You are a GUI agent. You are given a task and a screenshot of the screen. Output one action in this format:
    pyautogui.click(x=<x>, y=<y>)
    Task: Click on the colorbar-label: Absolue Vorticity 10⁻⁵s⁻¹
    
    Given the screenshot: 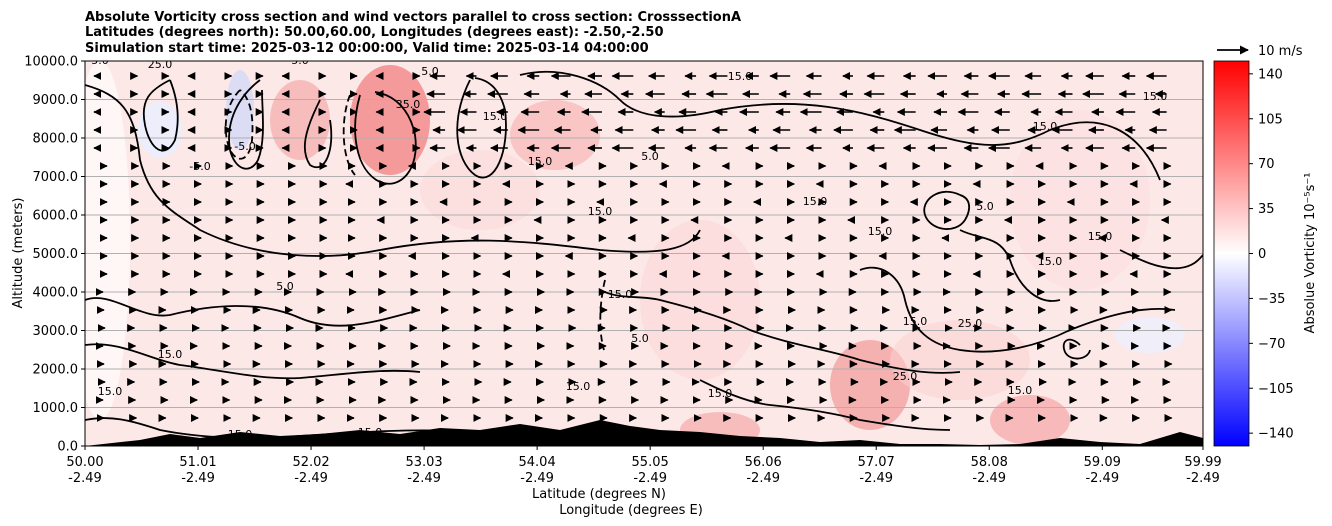 What is the action you would take?
    pyautogui.click(x=1310, y=253)
    